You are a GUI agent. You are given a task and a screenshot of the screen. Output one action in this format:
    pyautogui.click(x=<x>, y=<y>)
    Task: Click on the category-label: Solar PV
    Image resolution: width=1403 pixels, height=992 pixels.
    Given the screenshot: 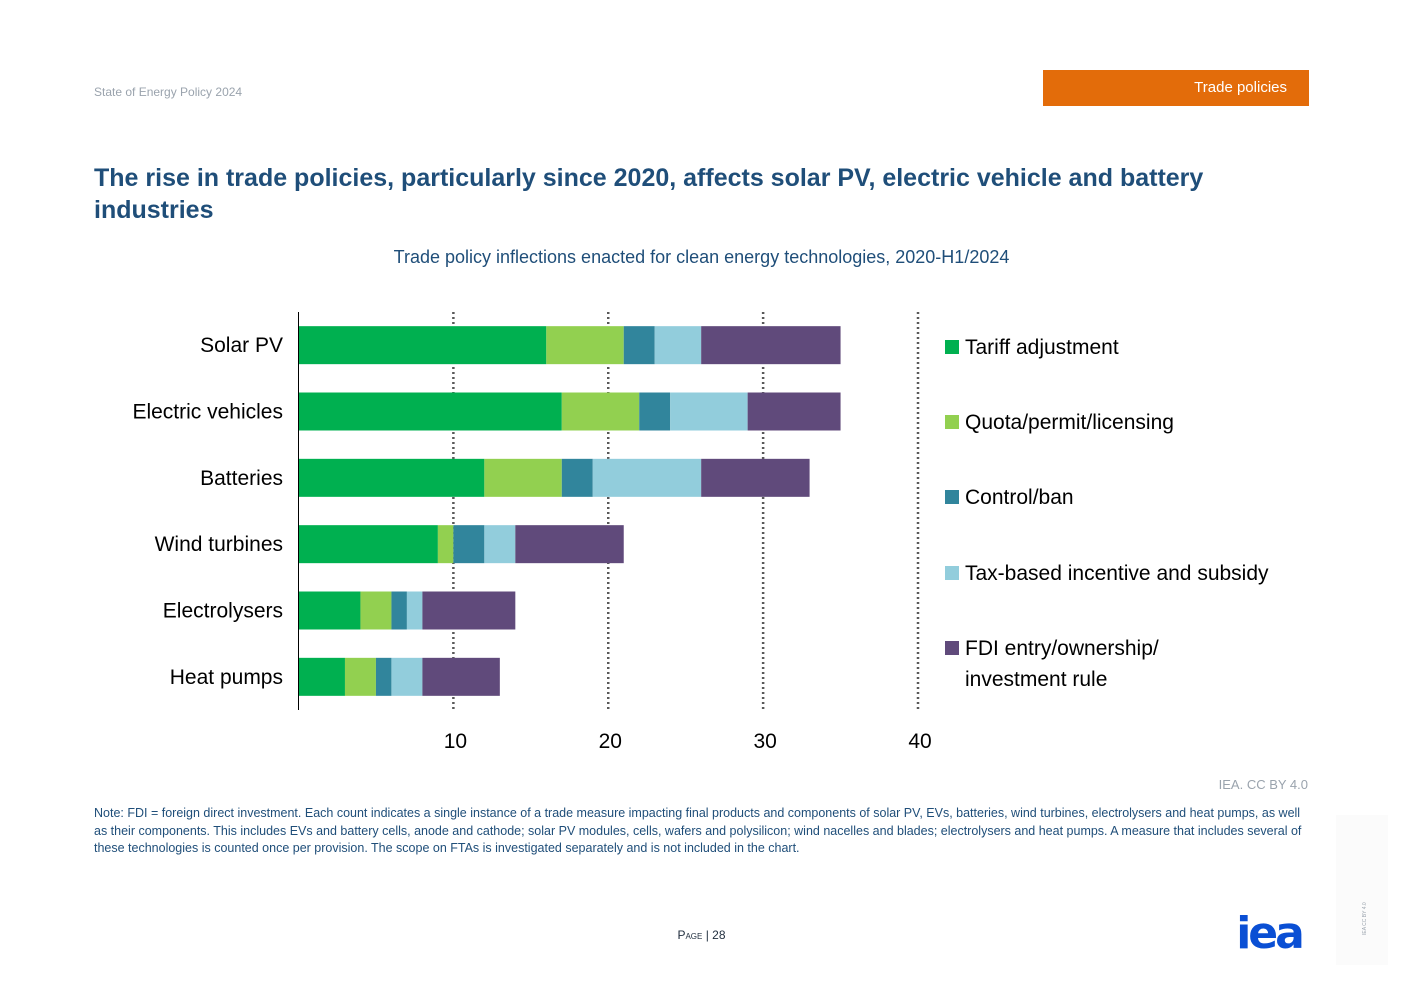 What is the action you would take?
    pyautogui.click(x=241, y=345)
    